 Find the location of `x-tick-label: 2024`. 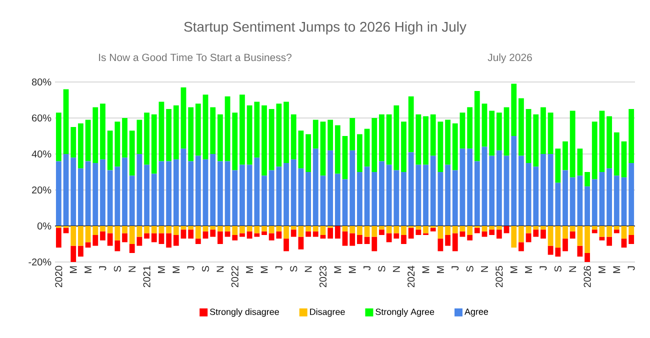

x-tick-label: 2024 is located at coordinates (411, 277).